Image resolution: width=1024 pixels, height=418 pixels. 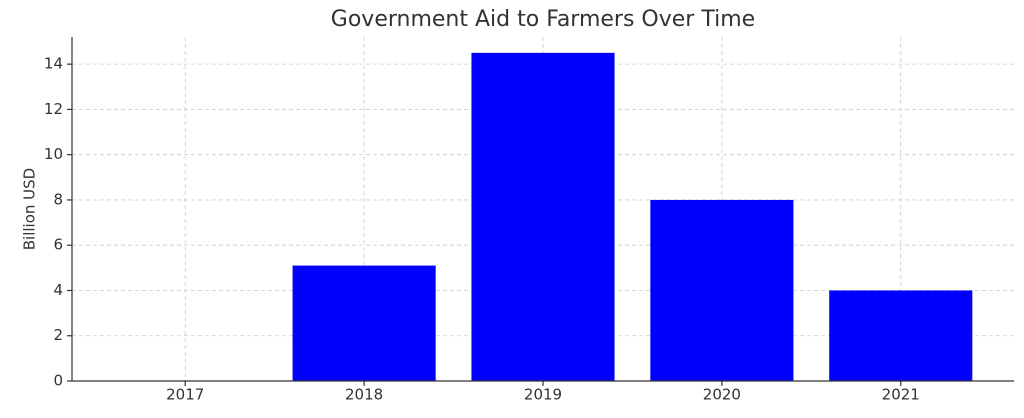 I want to click on y-tick-label: 8, so click(x=58, y=199).